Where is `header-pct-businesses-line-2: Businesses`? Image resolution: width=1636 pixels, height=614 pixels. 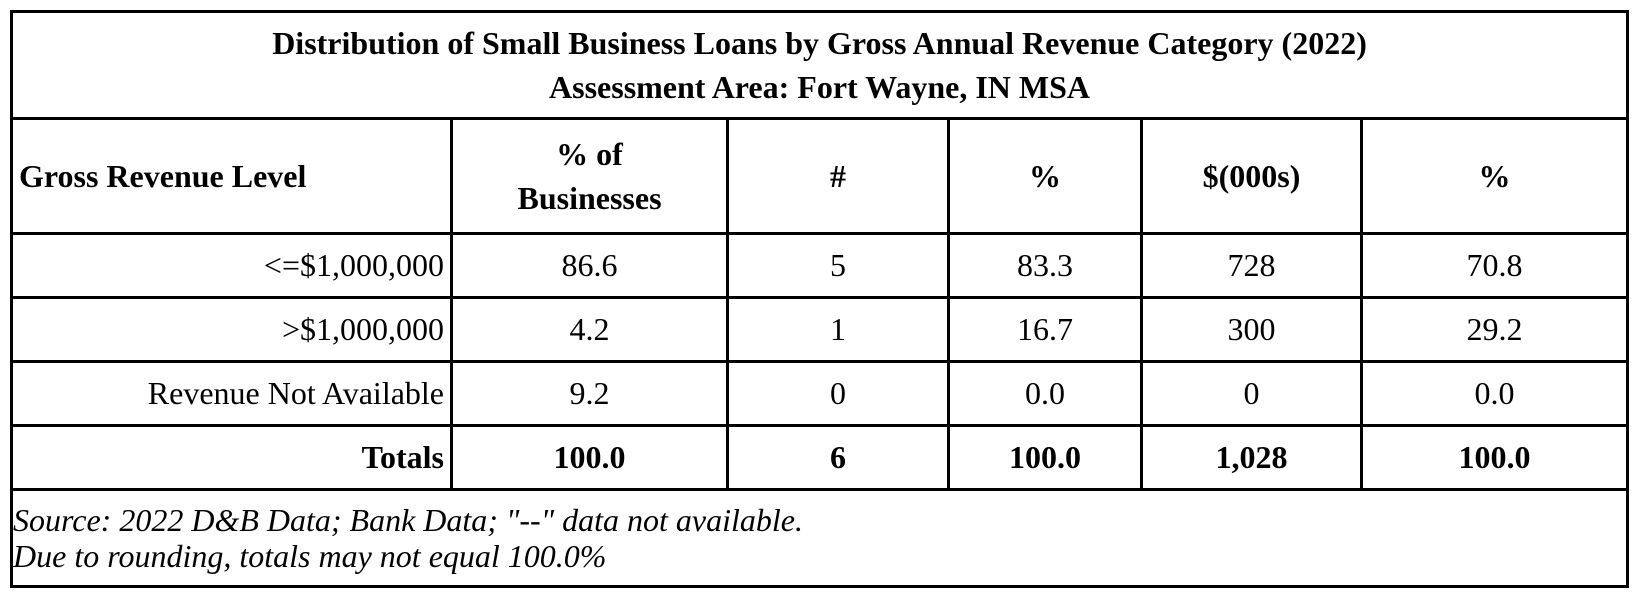 header-pct-businesses-line-2: Businesses is located at coordinates (589, 198).